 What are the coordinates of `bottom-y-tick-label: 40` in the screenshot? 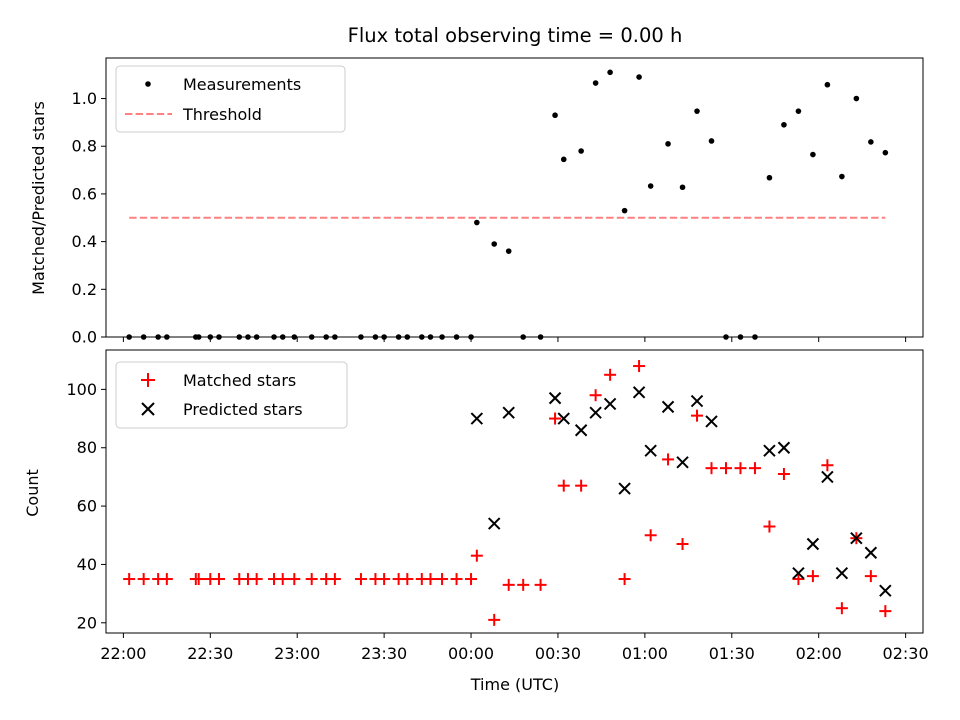 It's located at (87, 564).